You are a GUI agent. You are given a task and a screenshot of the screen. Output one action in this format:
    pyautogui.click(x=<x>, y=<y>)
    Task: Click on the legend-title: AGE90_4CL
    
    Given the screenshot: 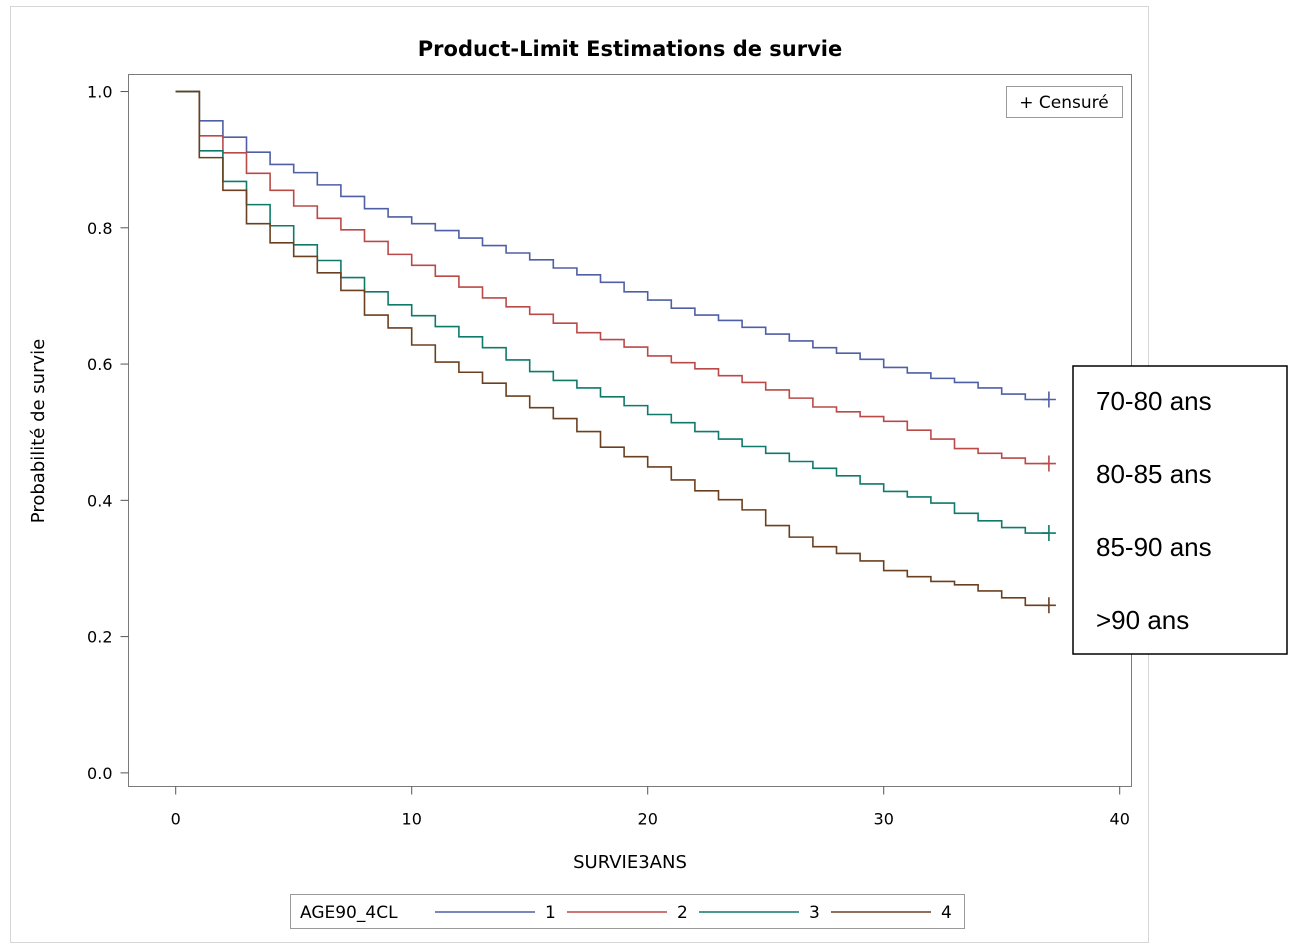 What is the action you would take?
    pyautogui.click(x=349, y=913)
    